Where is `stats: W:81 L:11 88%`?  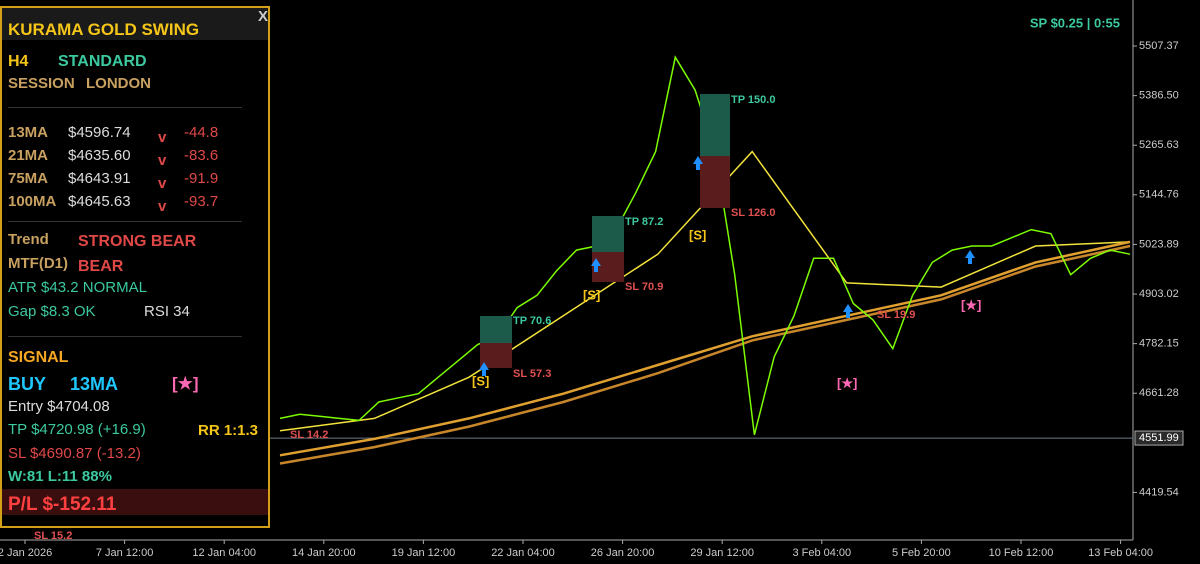 stats: W:81 L:11 88% is located at coordinates (60, 476).